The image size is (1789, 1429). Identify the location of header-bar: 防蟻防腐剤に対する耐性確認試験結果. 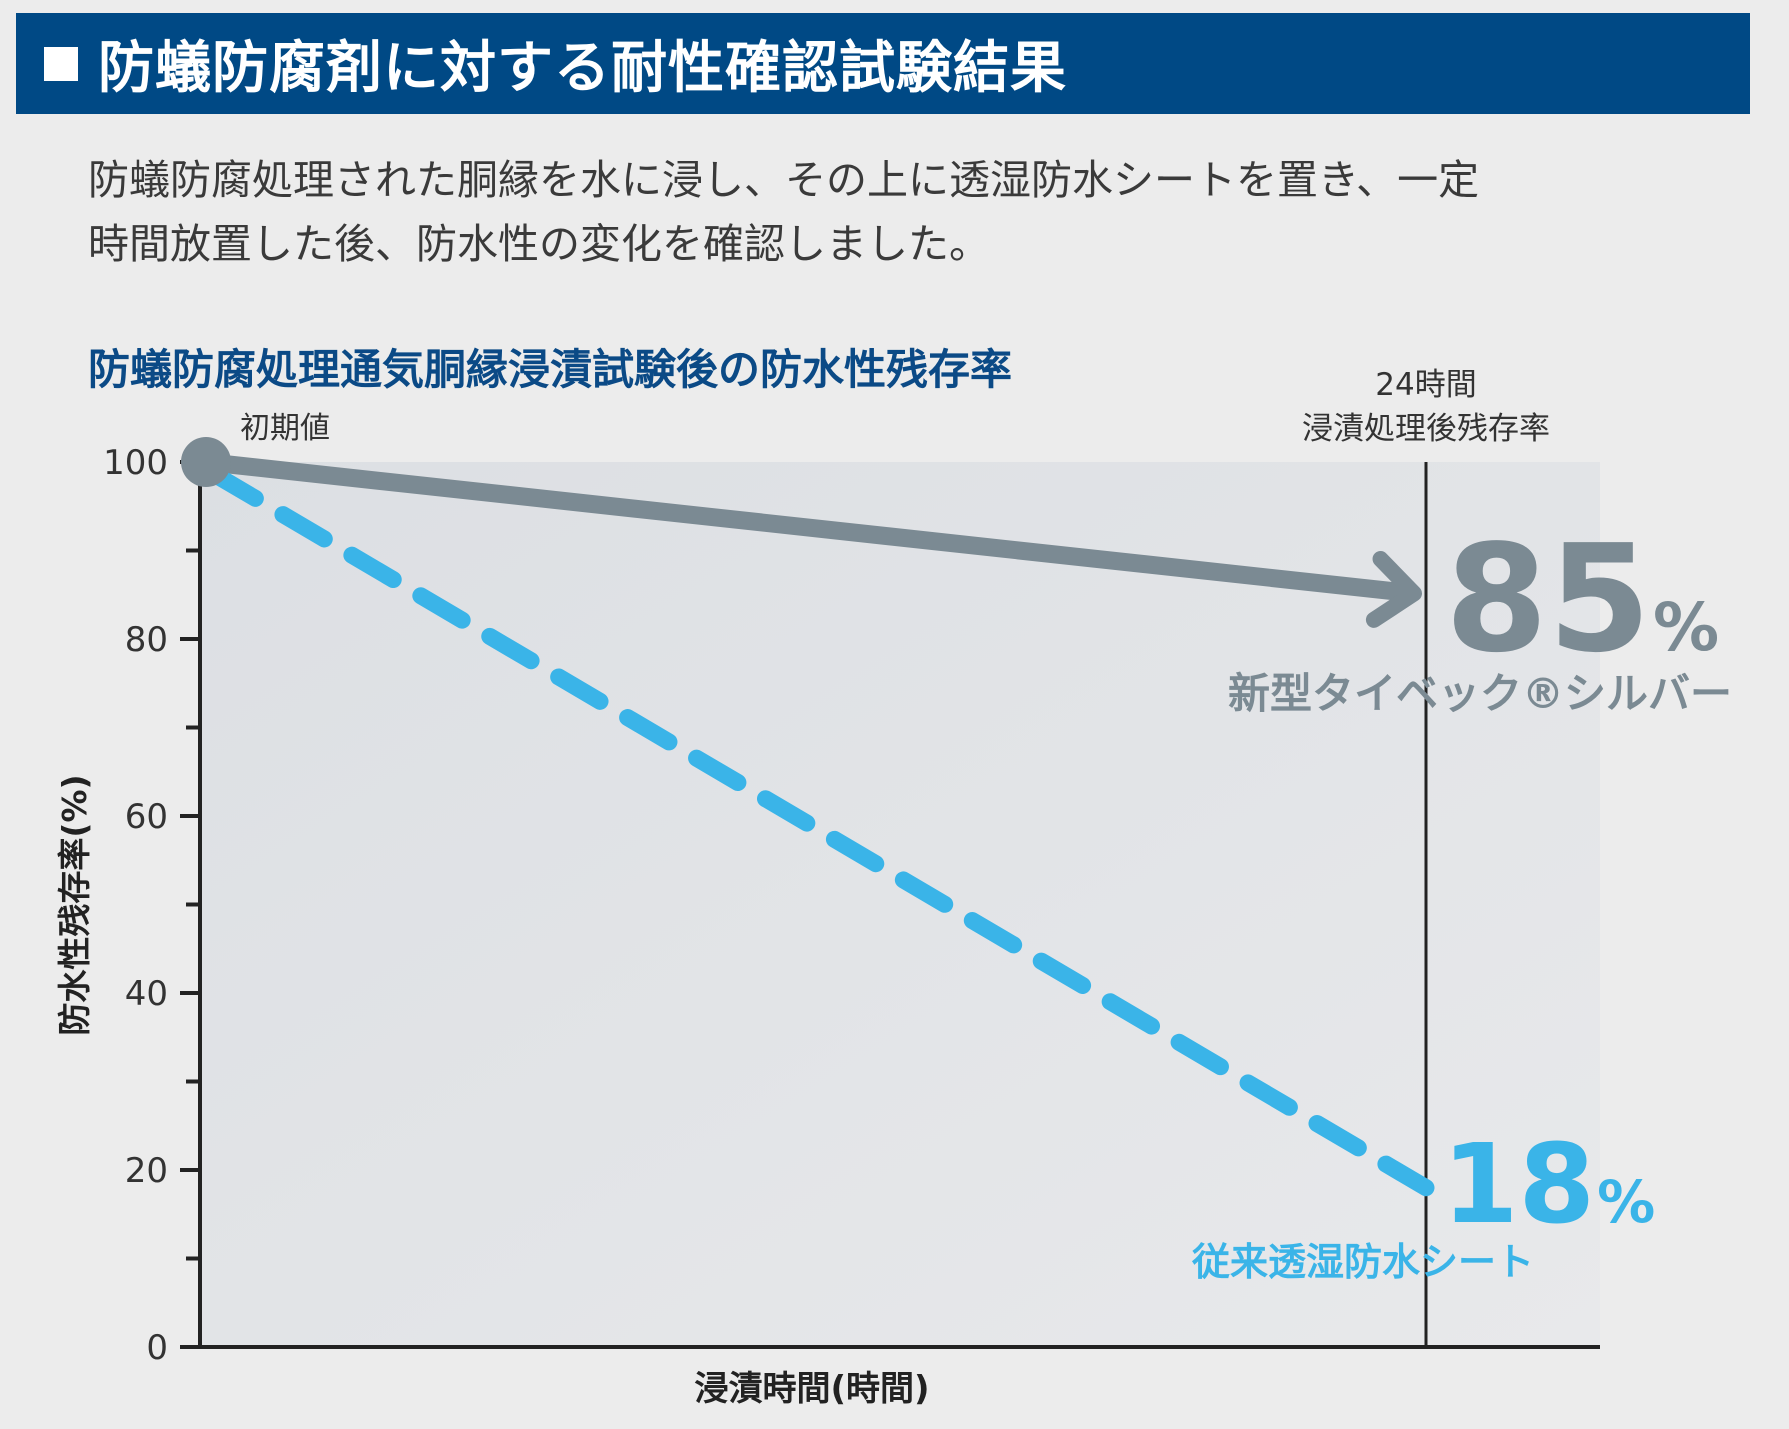
(883, 63).